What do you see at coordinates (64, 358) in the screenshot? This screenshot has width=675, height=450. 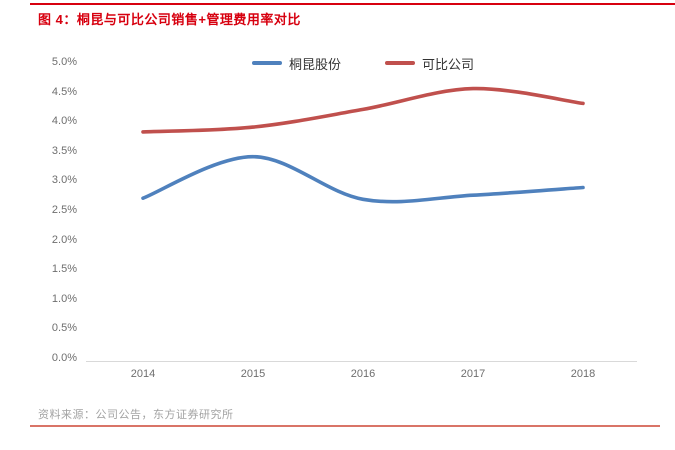 I see `y-tick-label: 0.0%` at bounding box center [64, 358].